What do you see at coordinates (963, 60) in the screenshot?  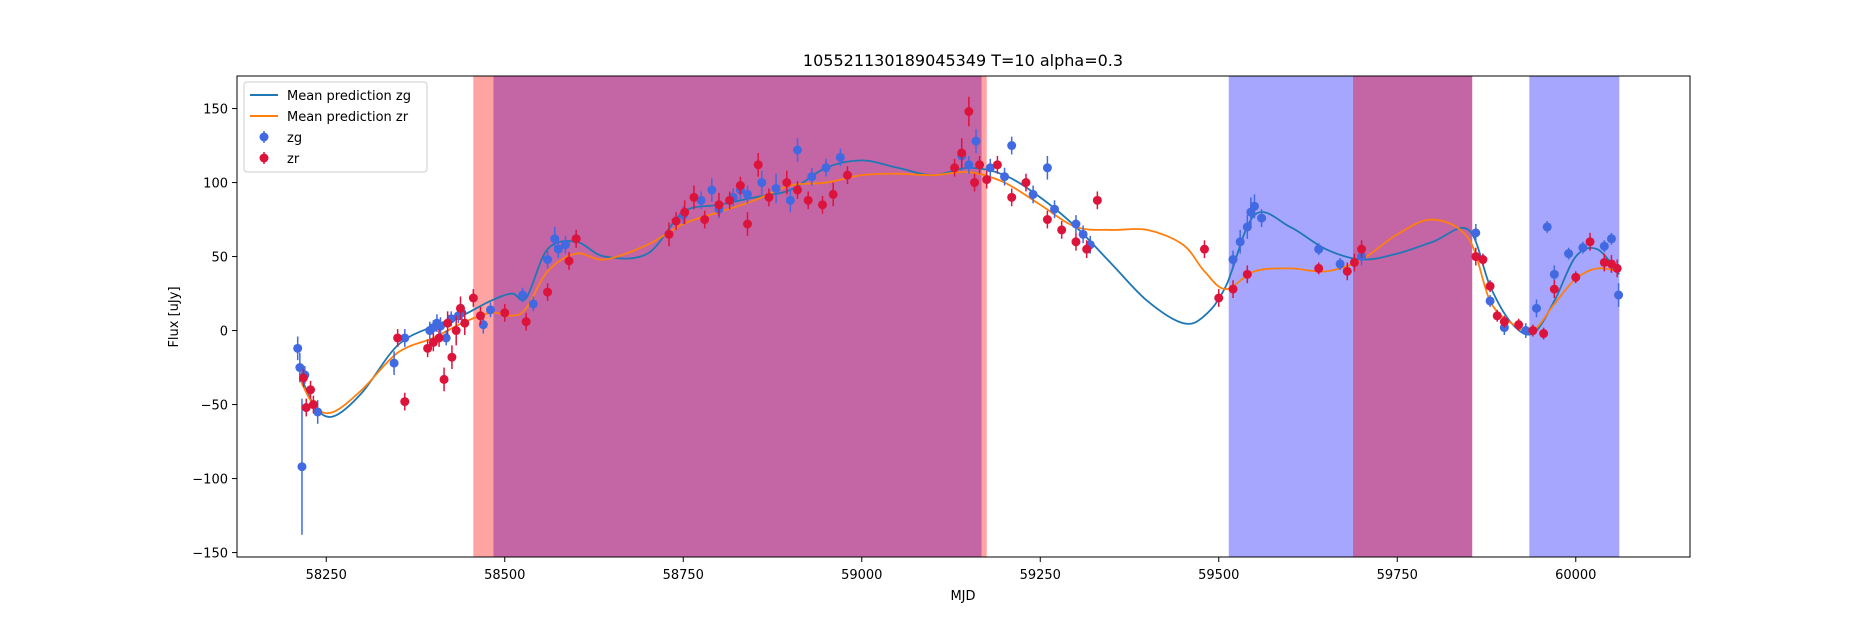 I see `chart-title: 105521130189045349 T=10 alpha=0.3` at bounding box center [963, 60].